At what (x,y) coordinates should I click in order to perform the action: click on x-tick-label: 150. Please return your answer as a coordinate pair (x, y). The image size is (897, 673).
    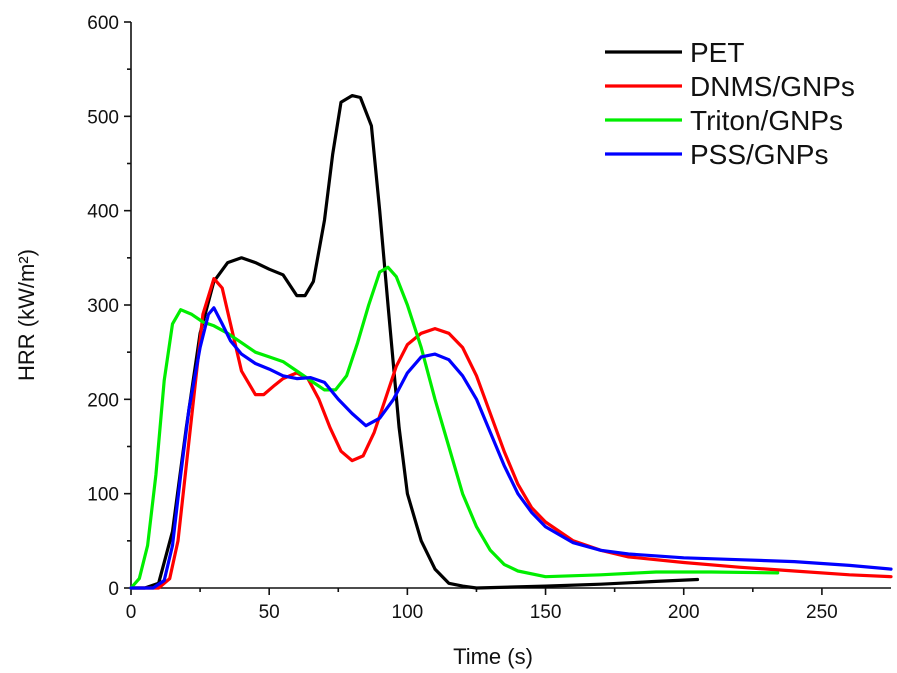
    Looking at the image, I should click on (546, 612).